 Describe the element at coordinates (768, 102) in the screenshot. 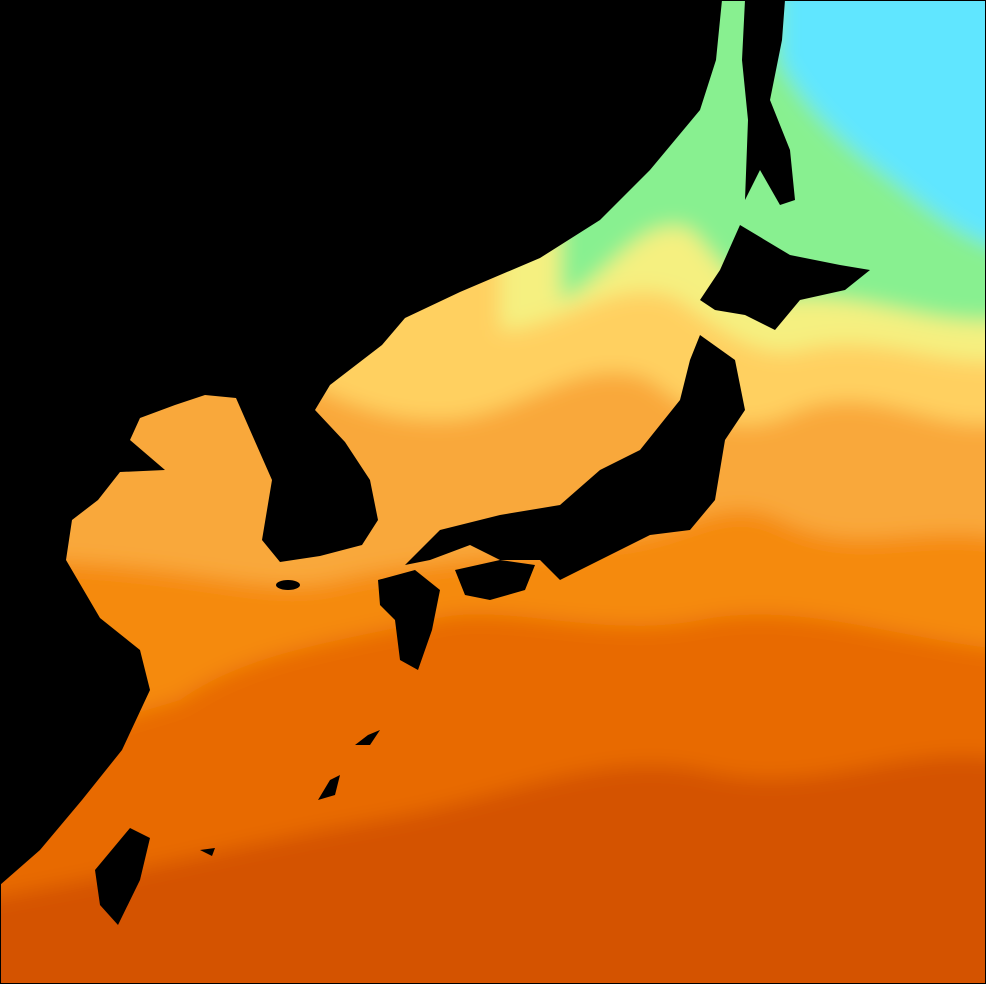

I see `sakhalin` at that location.